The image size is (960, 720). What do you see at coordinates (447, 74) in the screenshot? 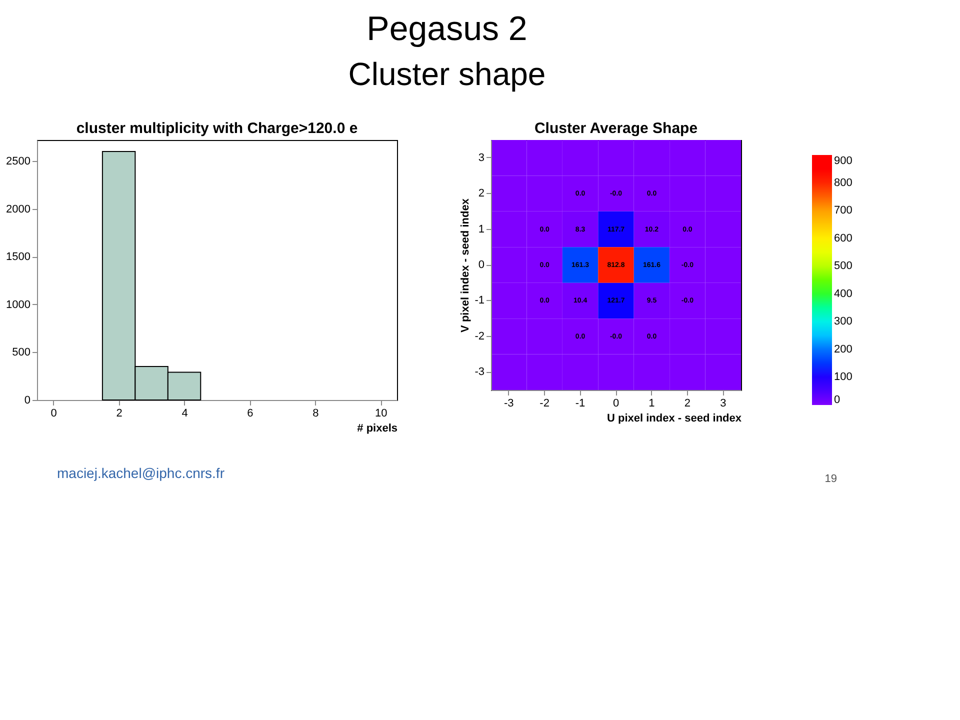
I see `text: Cluster shape` at bounding box center [447, 74].